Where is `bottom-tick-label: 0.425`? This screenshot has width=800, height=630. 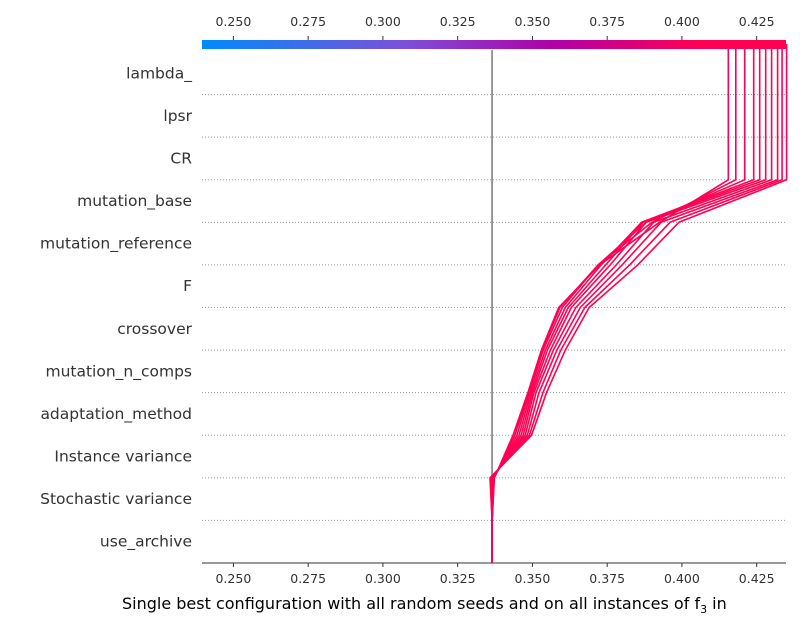 bottom-tick-label: 0.425 is located at coordinates (757, 578).